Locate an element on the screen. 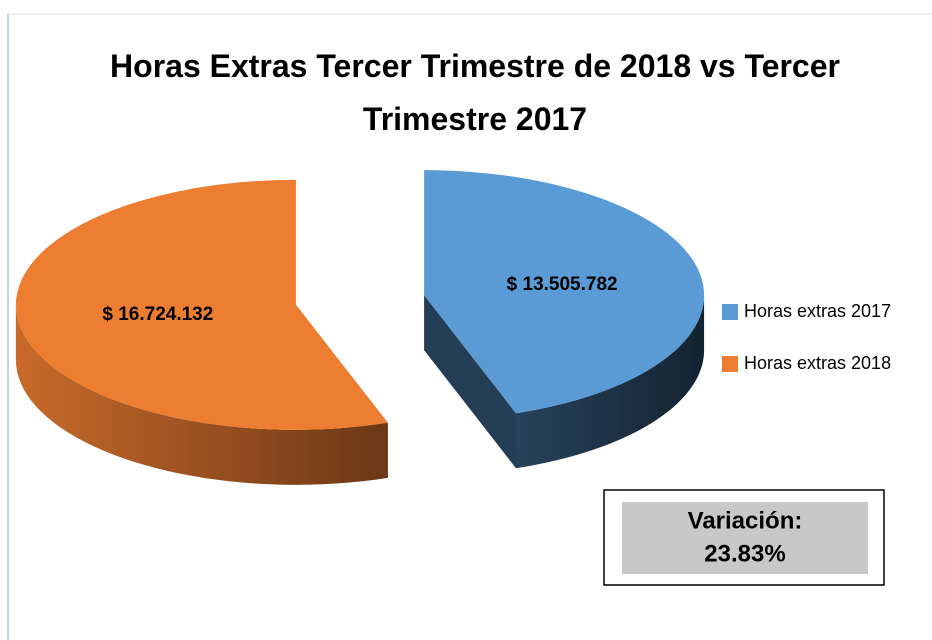 Image resolution: width=932 pixels, height=640 pixels. data-label: $ 13.505.782 is located at coordinates (562, 284).